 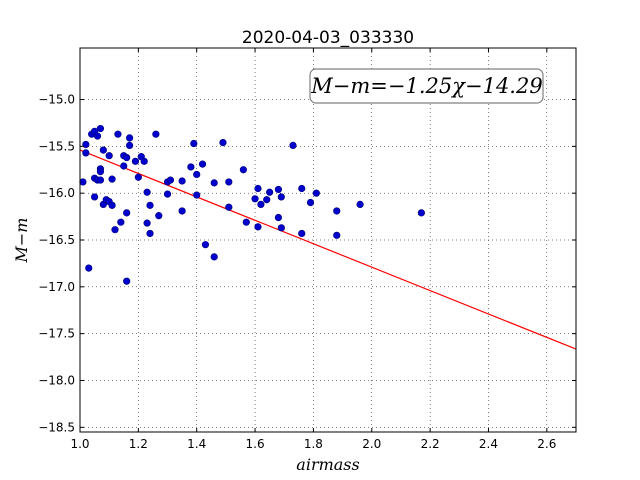 What do you see at coordinates (56, 287) in the screenshot?
I see `y-tick-label: −17.0` at bounding box center [56, 287].